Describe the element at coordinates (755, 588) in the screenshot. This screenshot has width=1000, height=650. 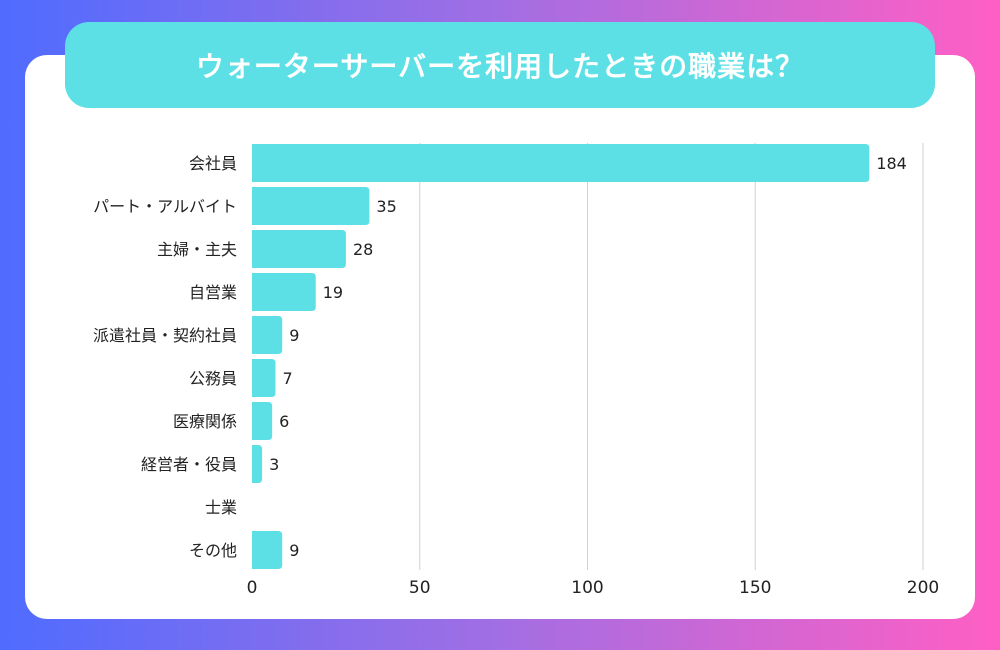
I see `x-tick-label-150: 150` at that location.